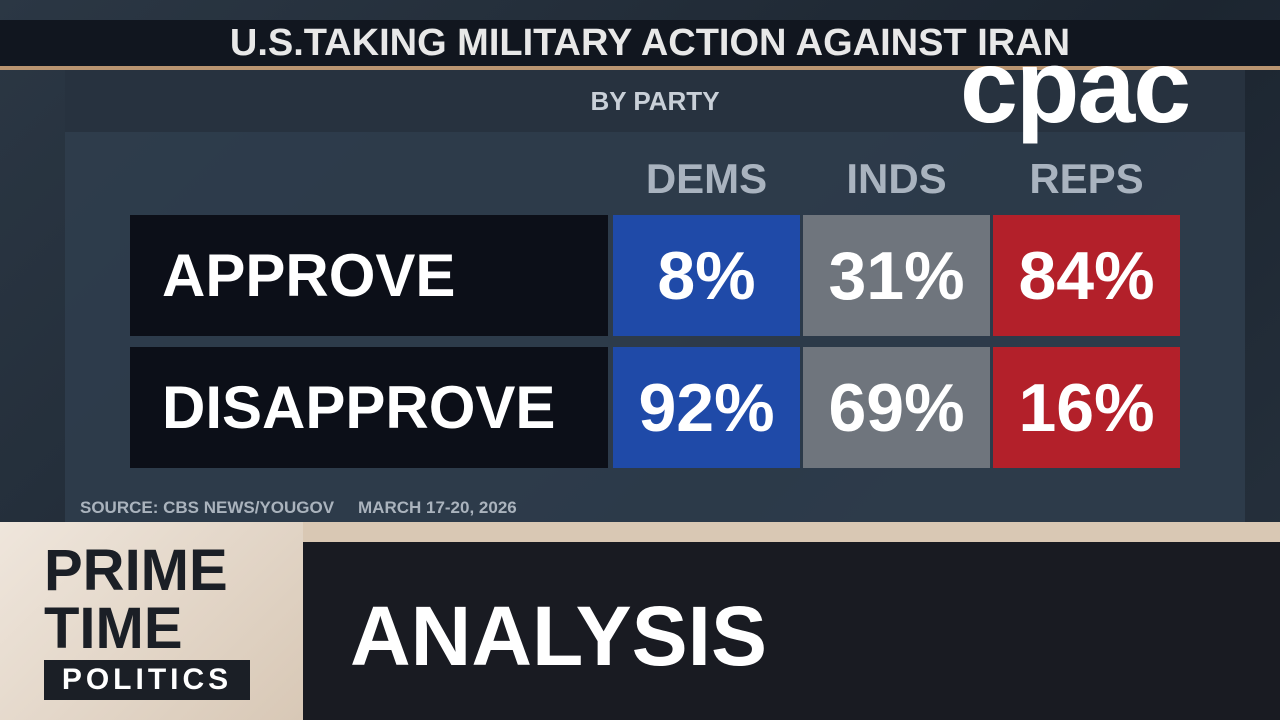 Image resolution: width=1280 pixels, height=720 pixels. What do you see at coordinates (640, 68) in the screenshot?
I see `title-rule` at bounding box center [640, 68].